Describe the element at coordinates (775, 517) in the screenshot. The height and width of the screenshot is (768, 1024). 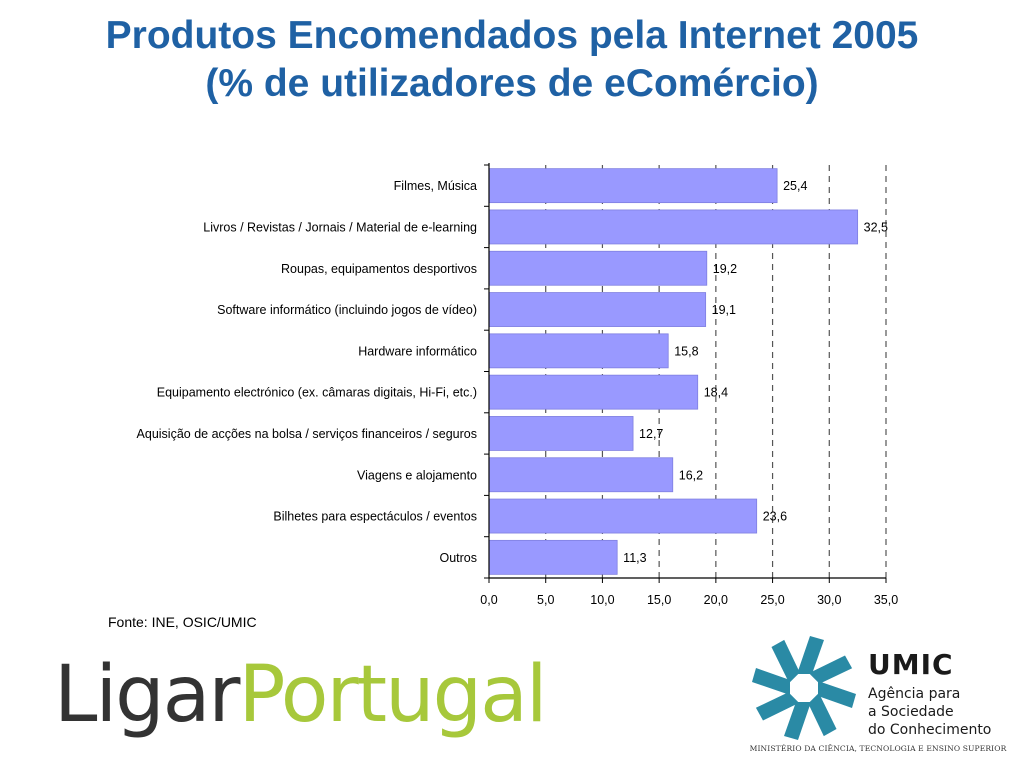
I see `data-label: 23,6` at that location.